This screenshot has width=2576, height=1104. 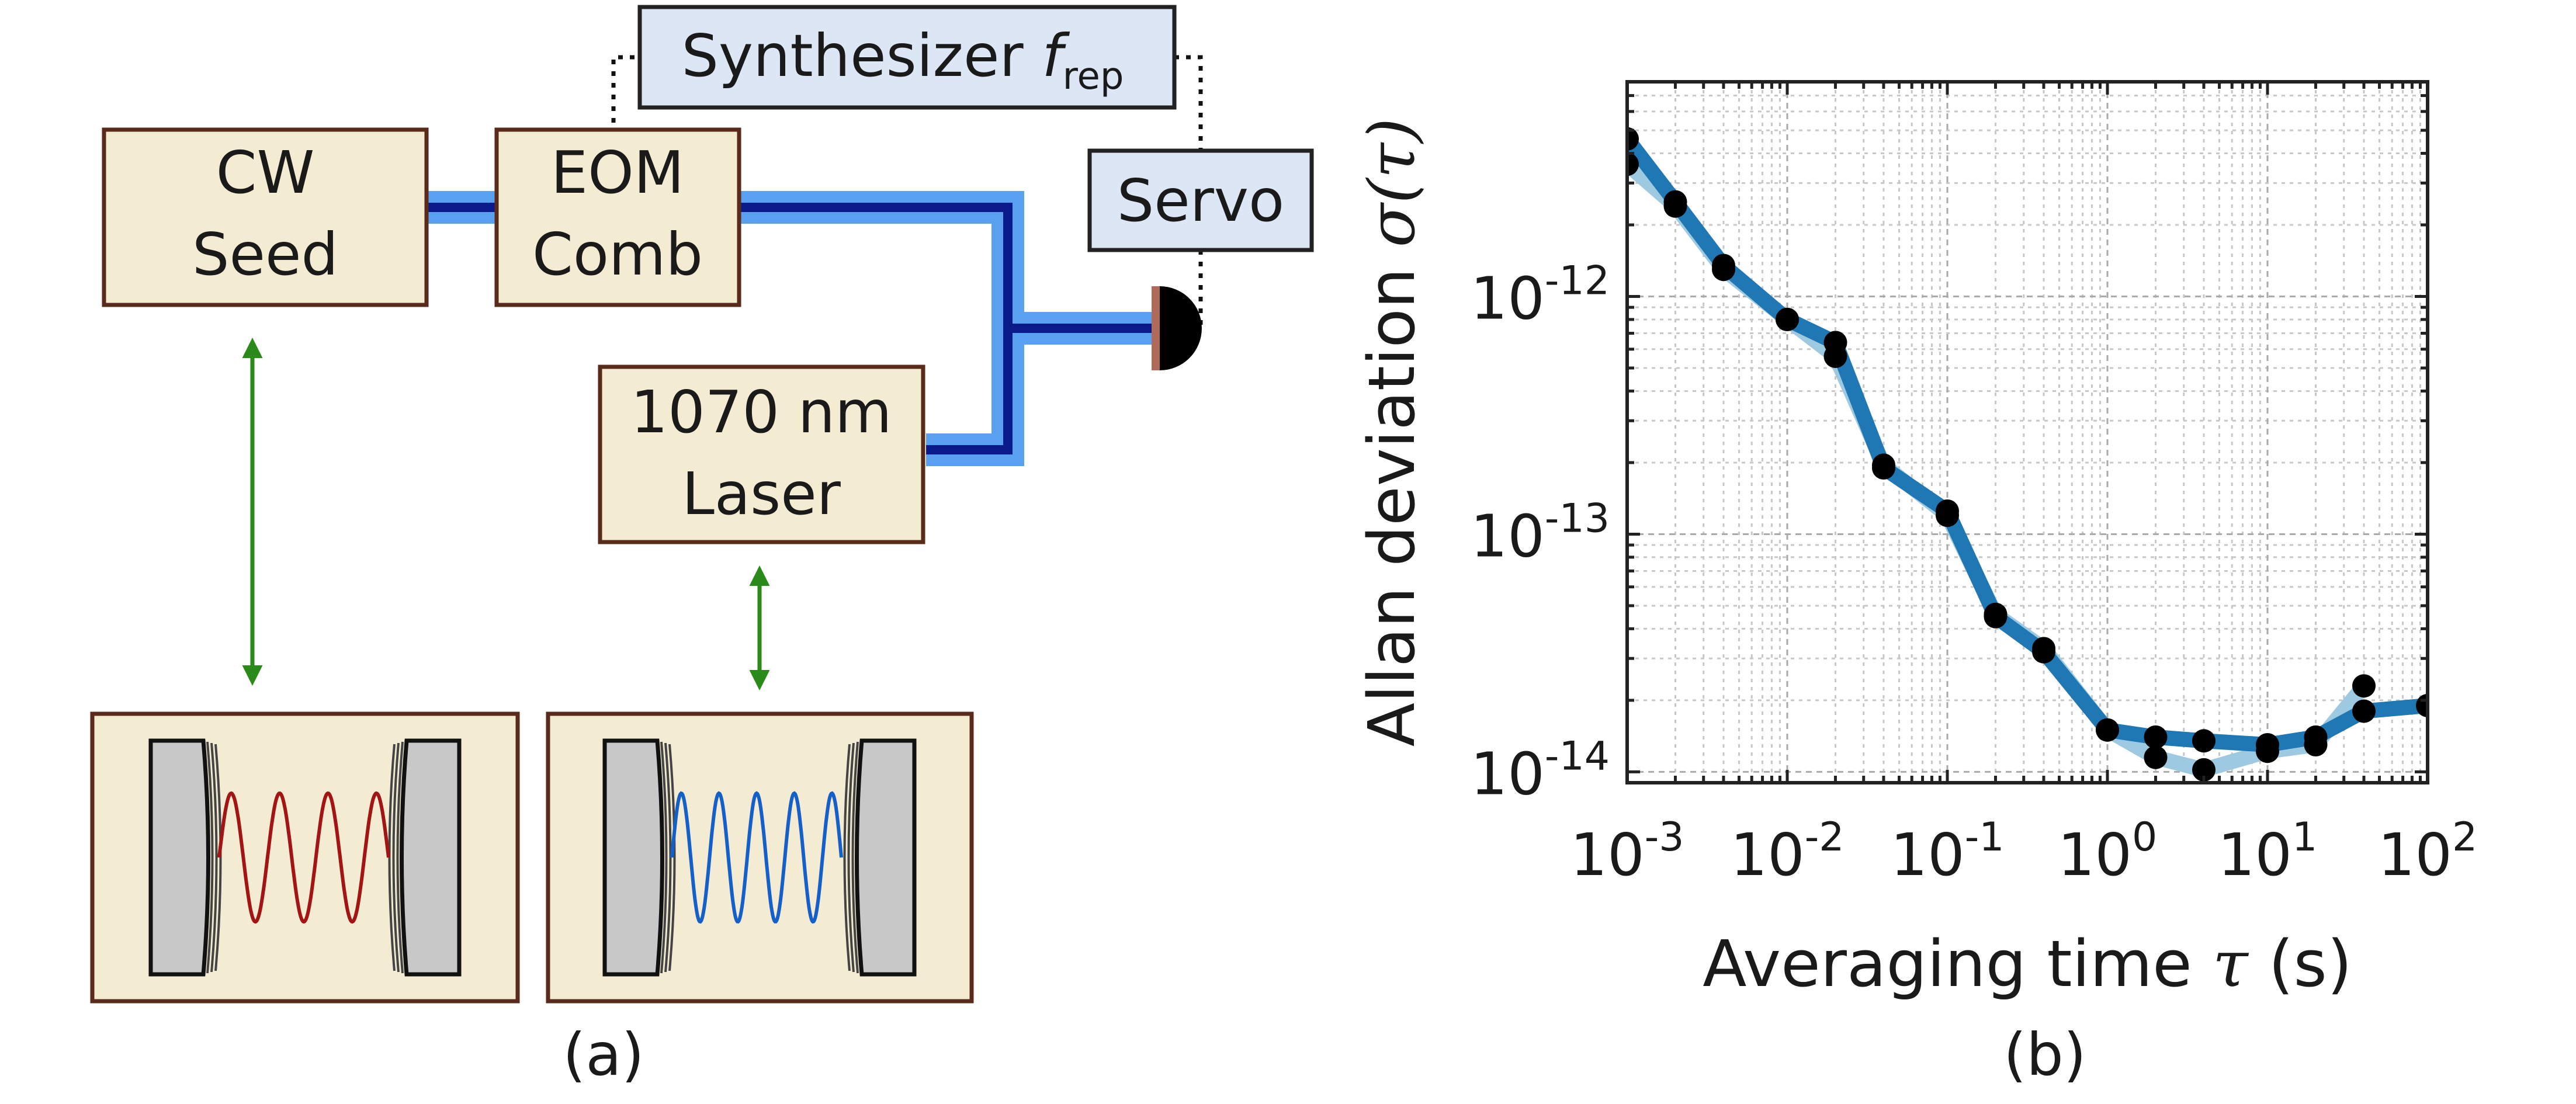 What do you see at coordinates (265, 254) in the screenshot?
I see `cw-seed-label-line2: Seed` at bounding box center [265, 254].